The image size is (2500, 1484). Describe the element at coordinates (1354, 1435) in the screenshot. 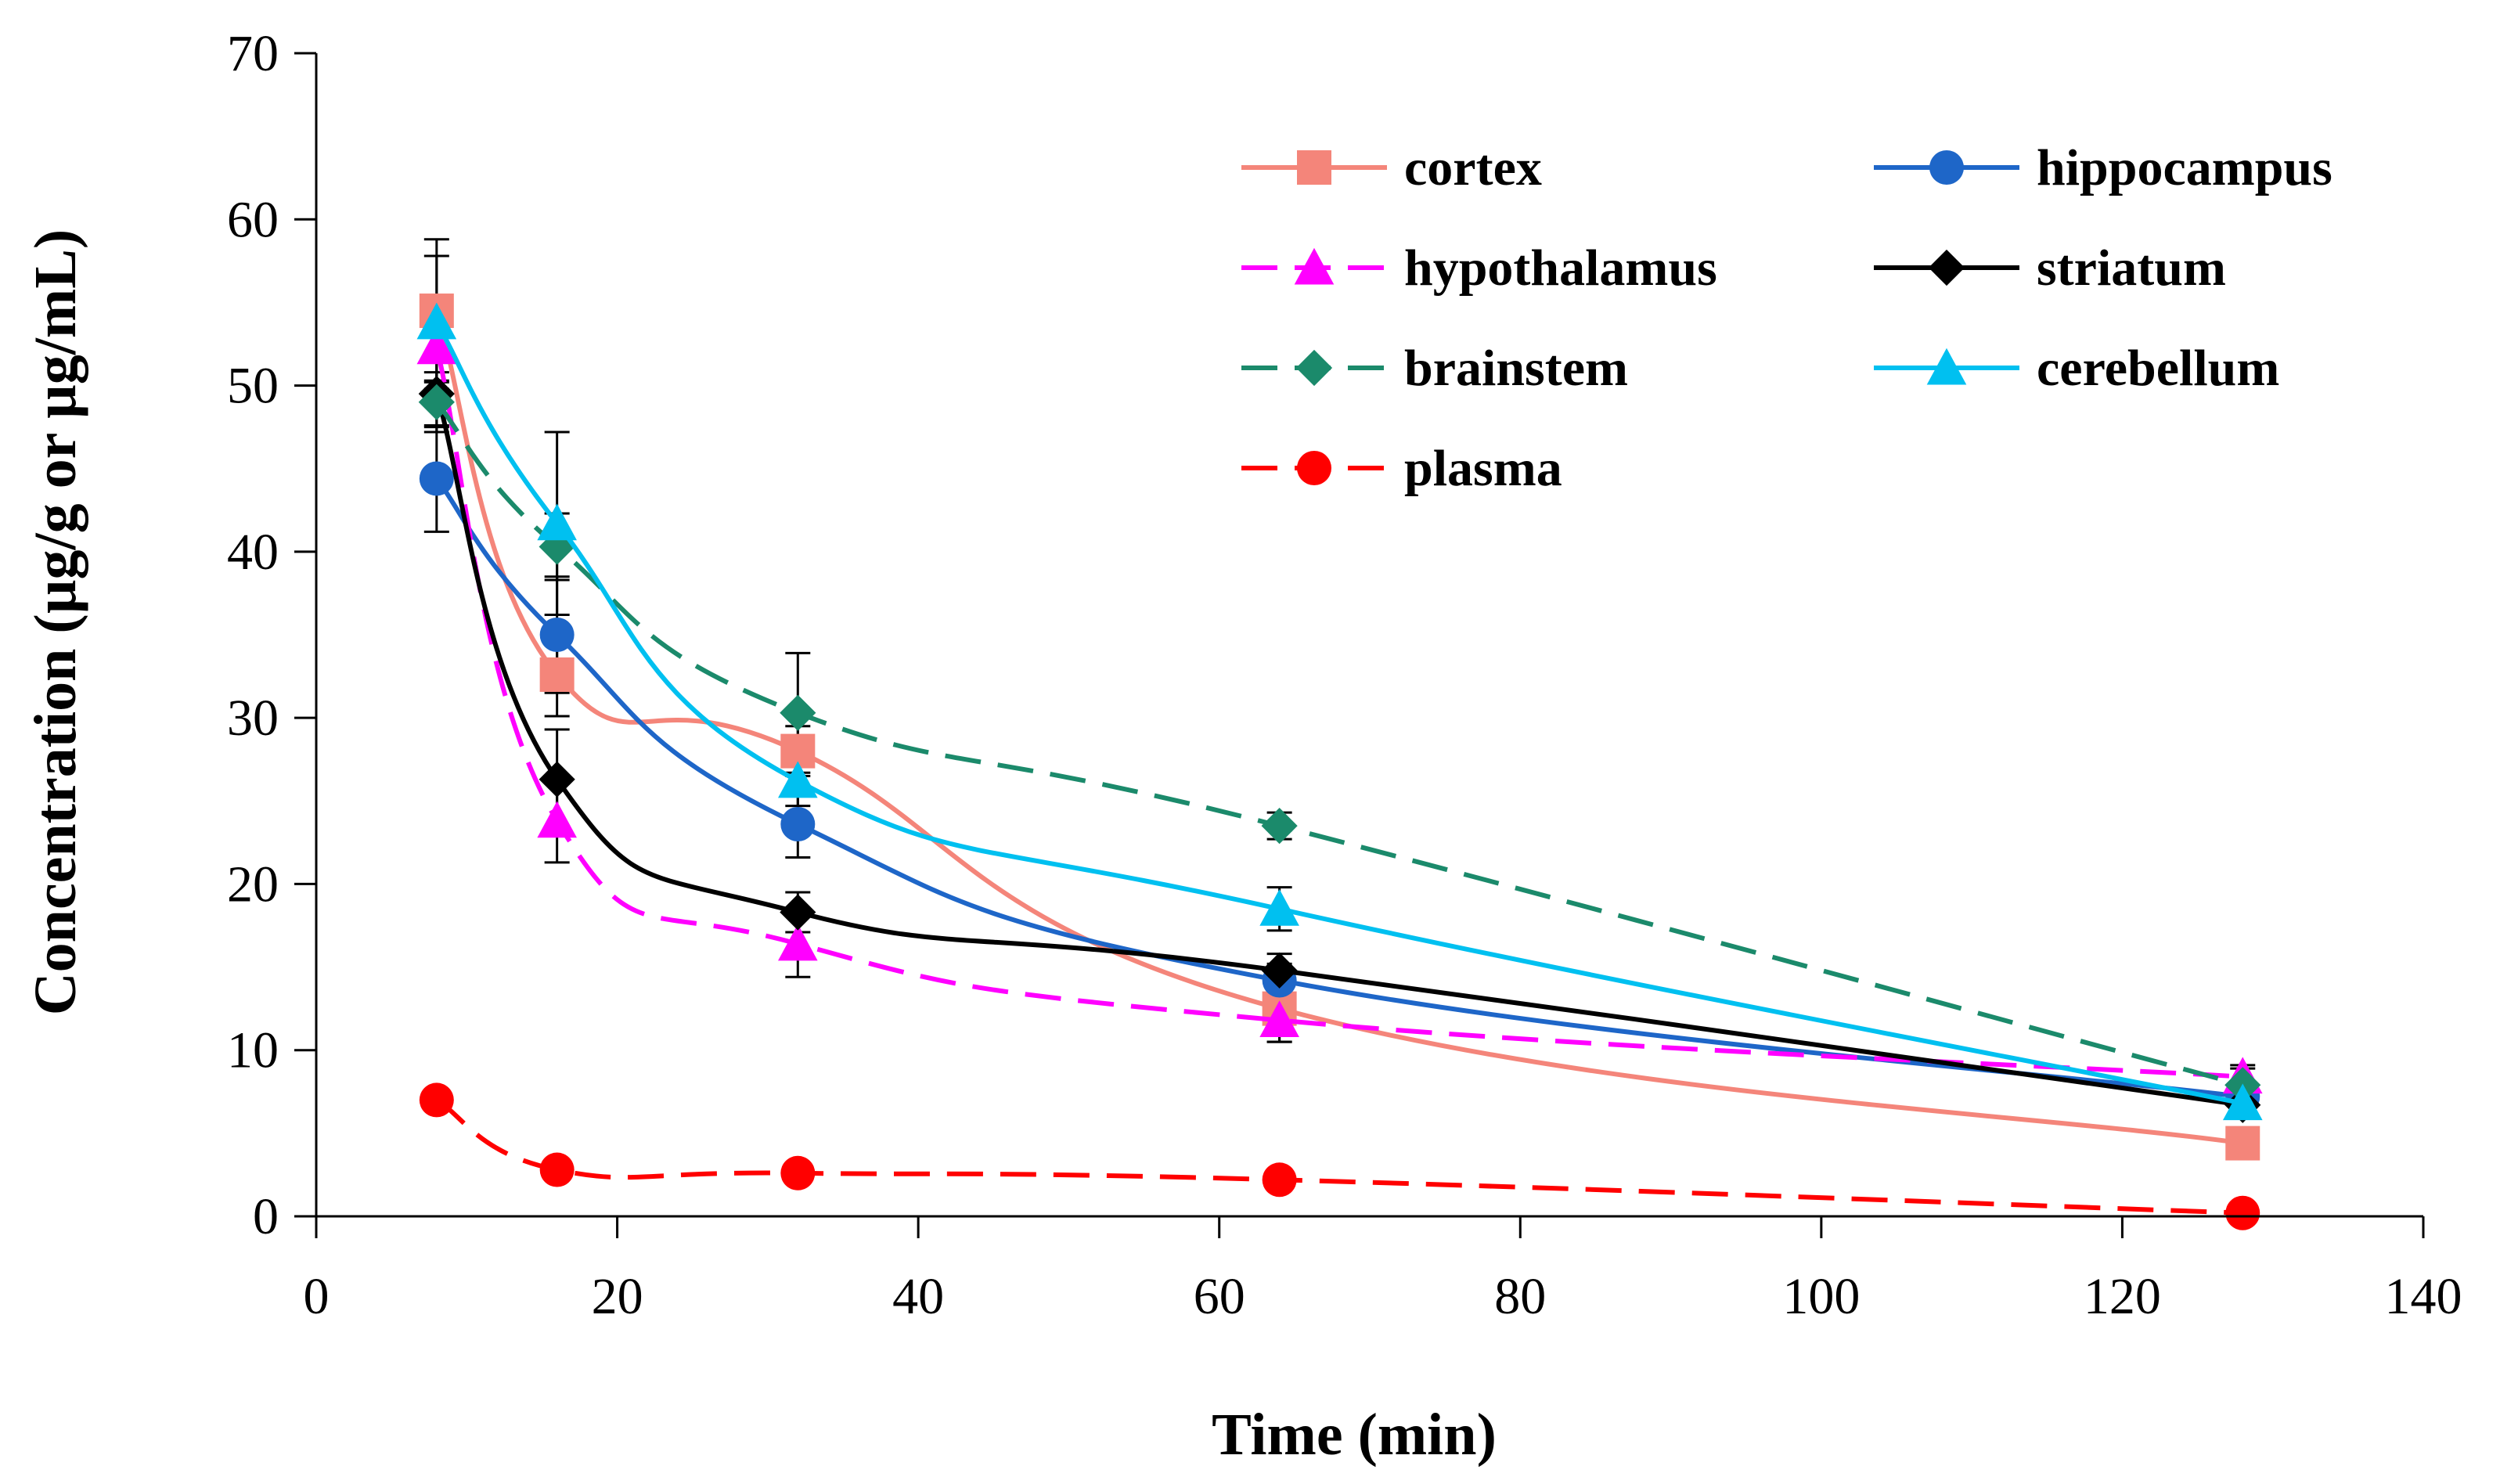

I see `x-axis-title: Time (min)` at that location.